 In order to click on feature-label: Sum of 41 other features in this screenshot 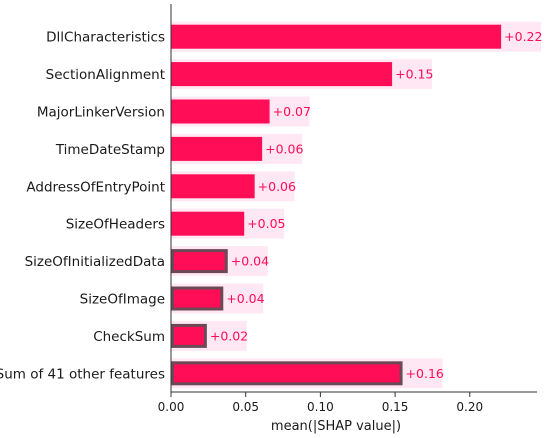, I will do `click(82, 374)`.